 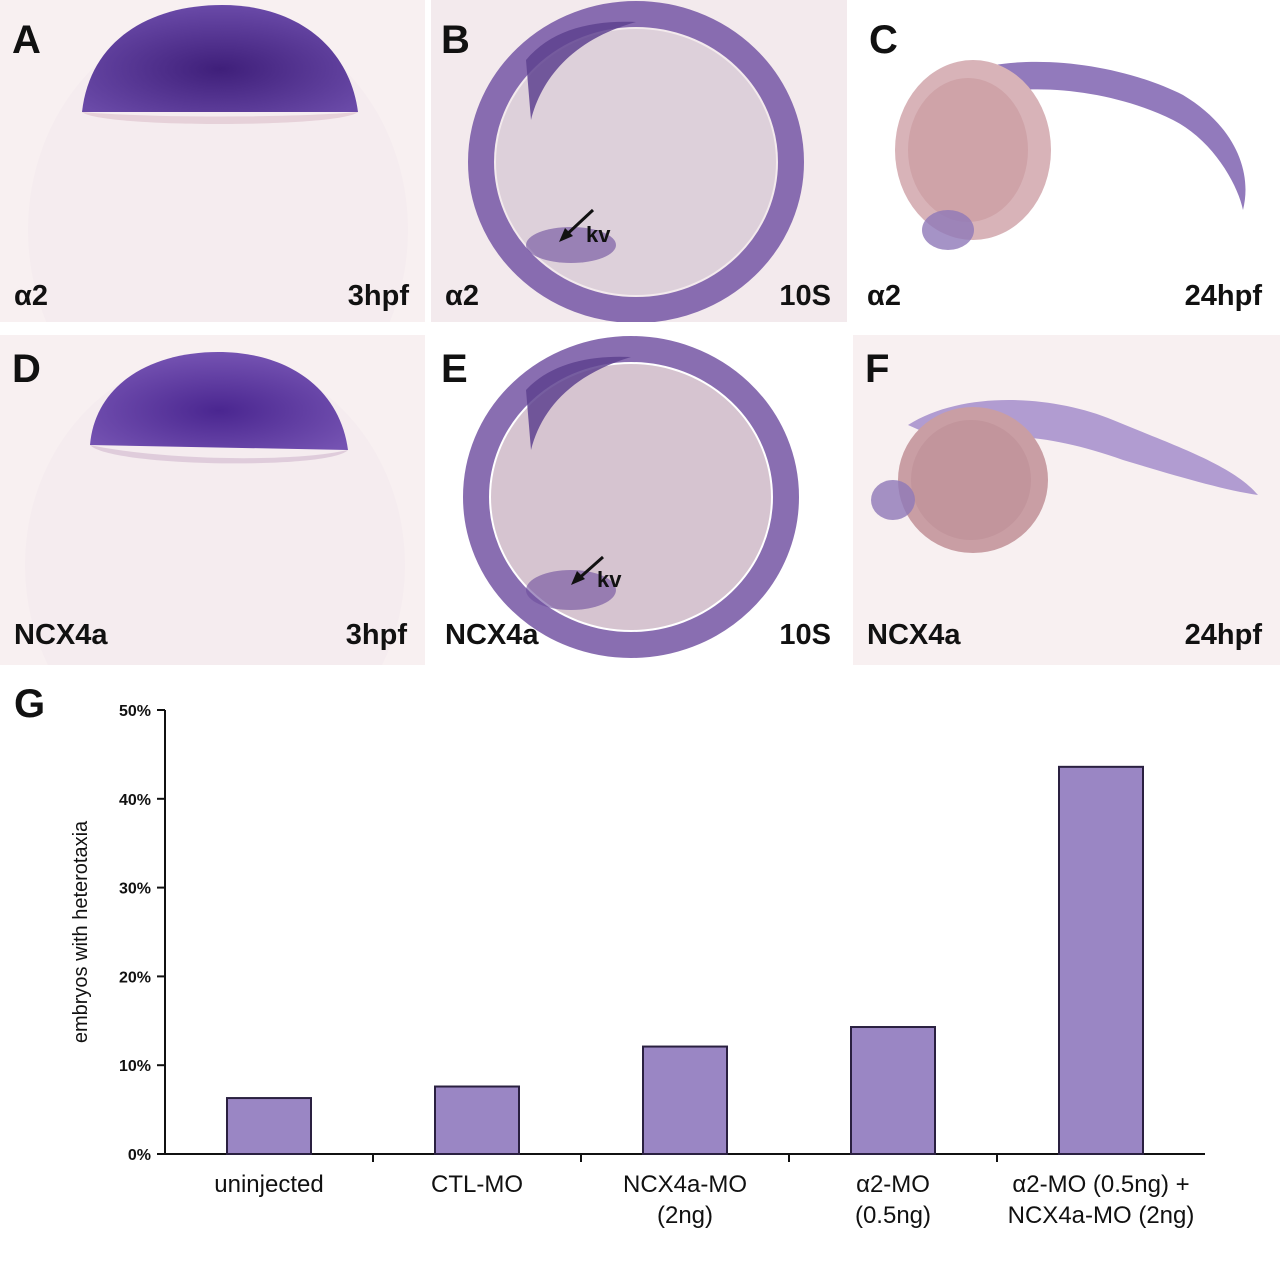 I want to click on y-axis-label: embryos with heterotaxia, so click(x=81, y=931).